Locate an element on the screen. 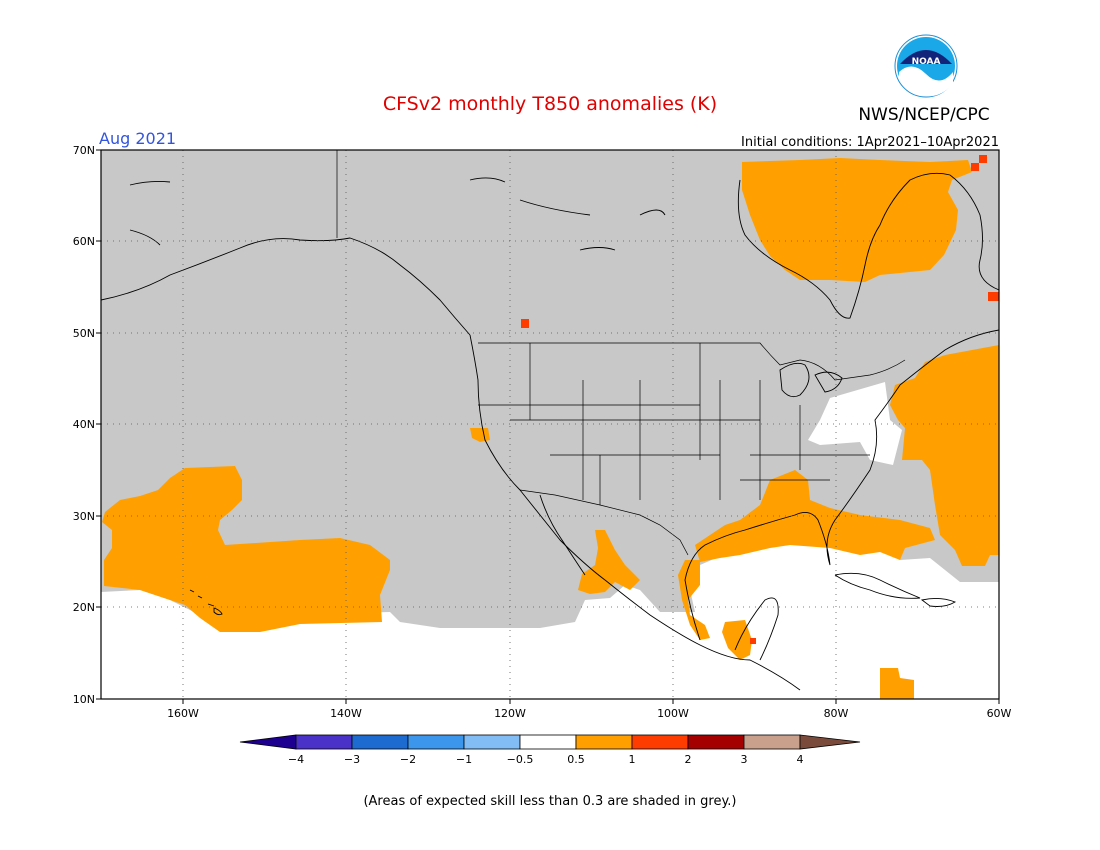  hawaii-islands is located at coordinates (206, 602).